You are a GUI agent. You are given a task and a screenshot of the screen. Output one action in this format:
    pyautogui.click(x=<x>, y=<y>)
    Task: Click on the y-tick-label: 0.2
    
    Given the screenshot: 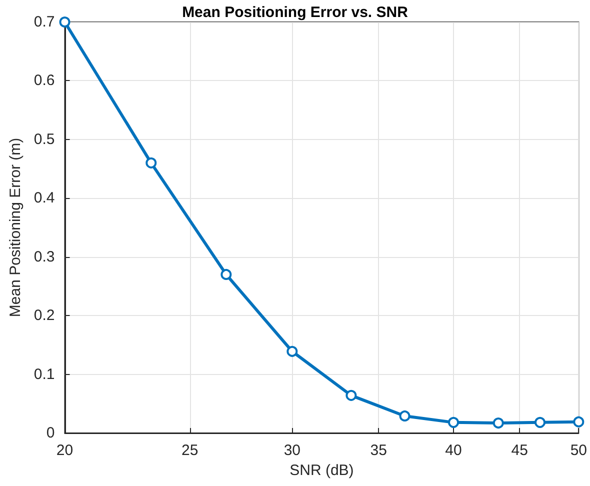 What is the action you would take?
    pyautogui.click(x=44, y=315)
    